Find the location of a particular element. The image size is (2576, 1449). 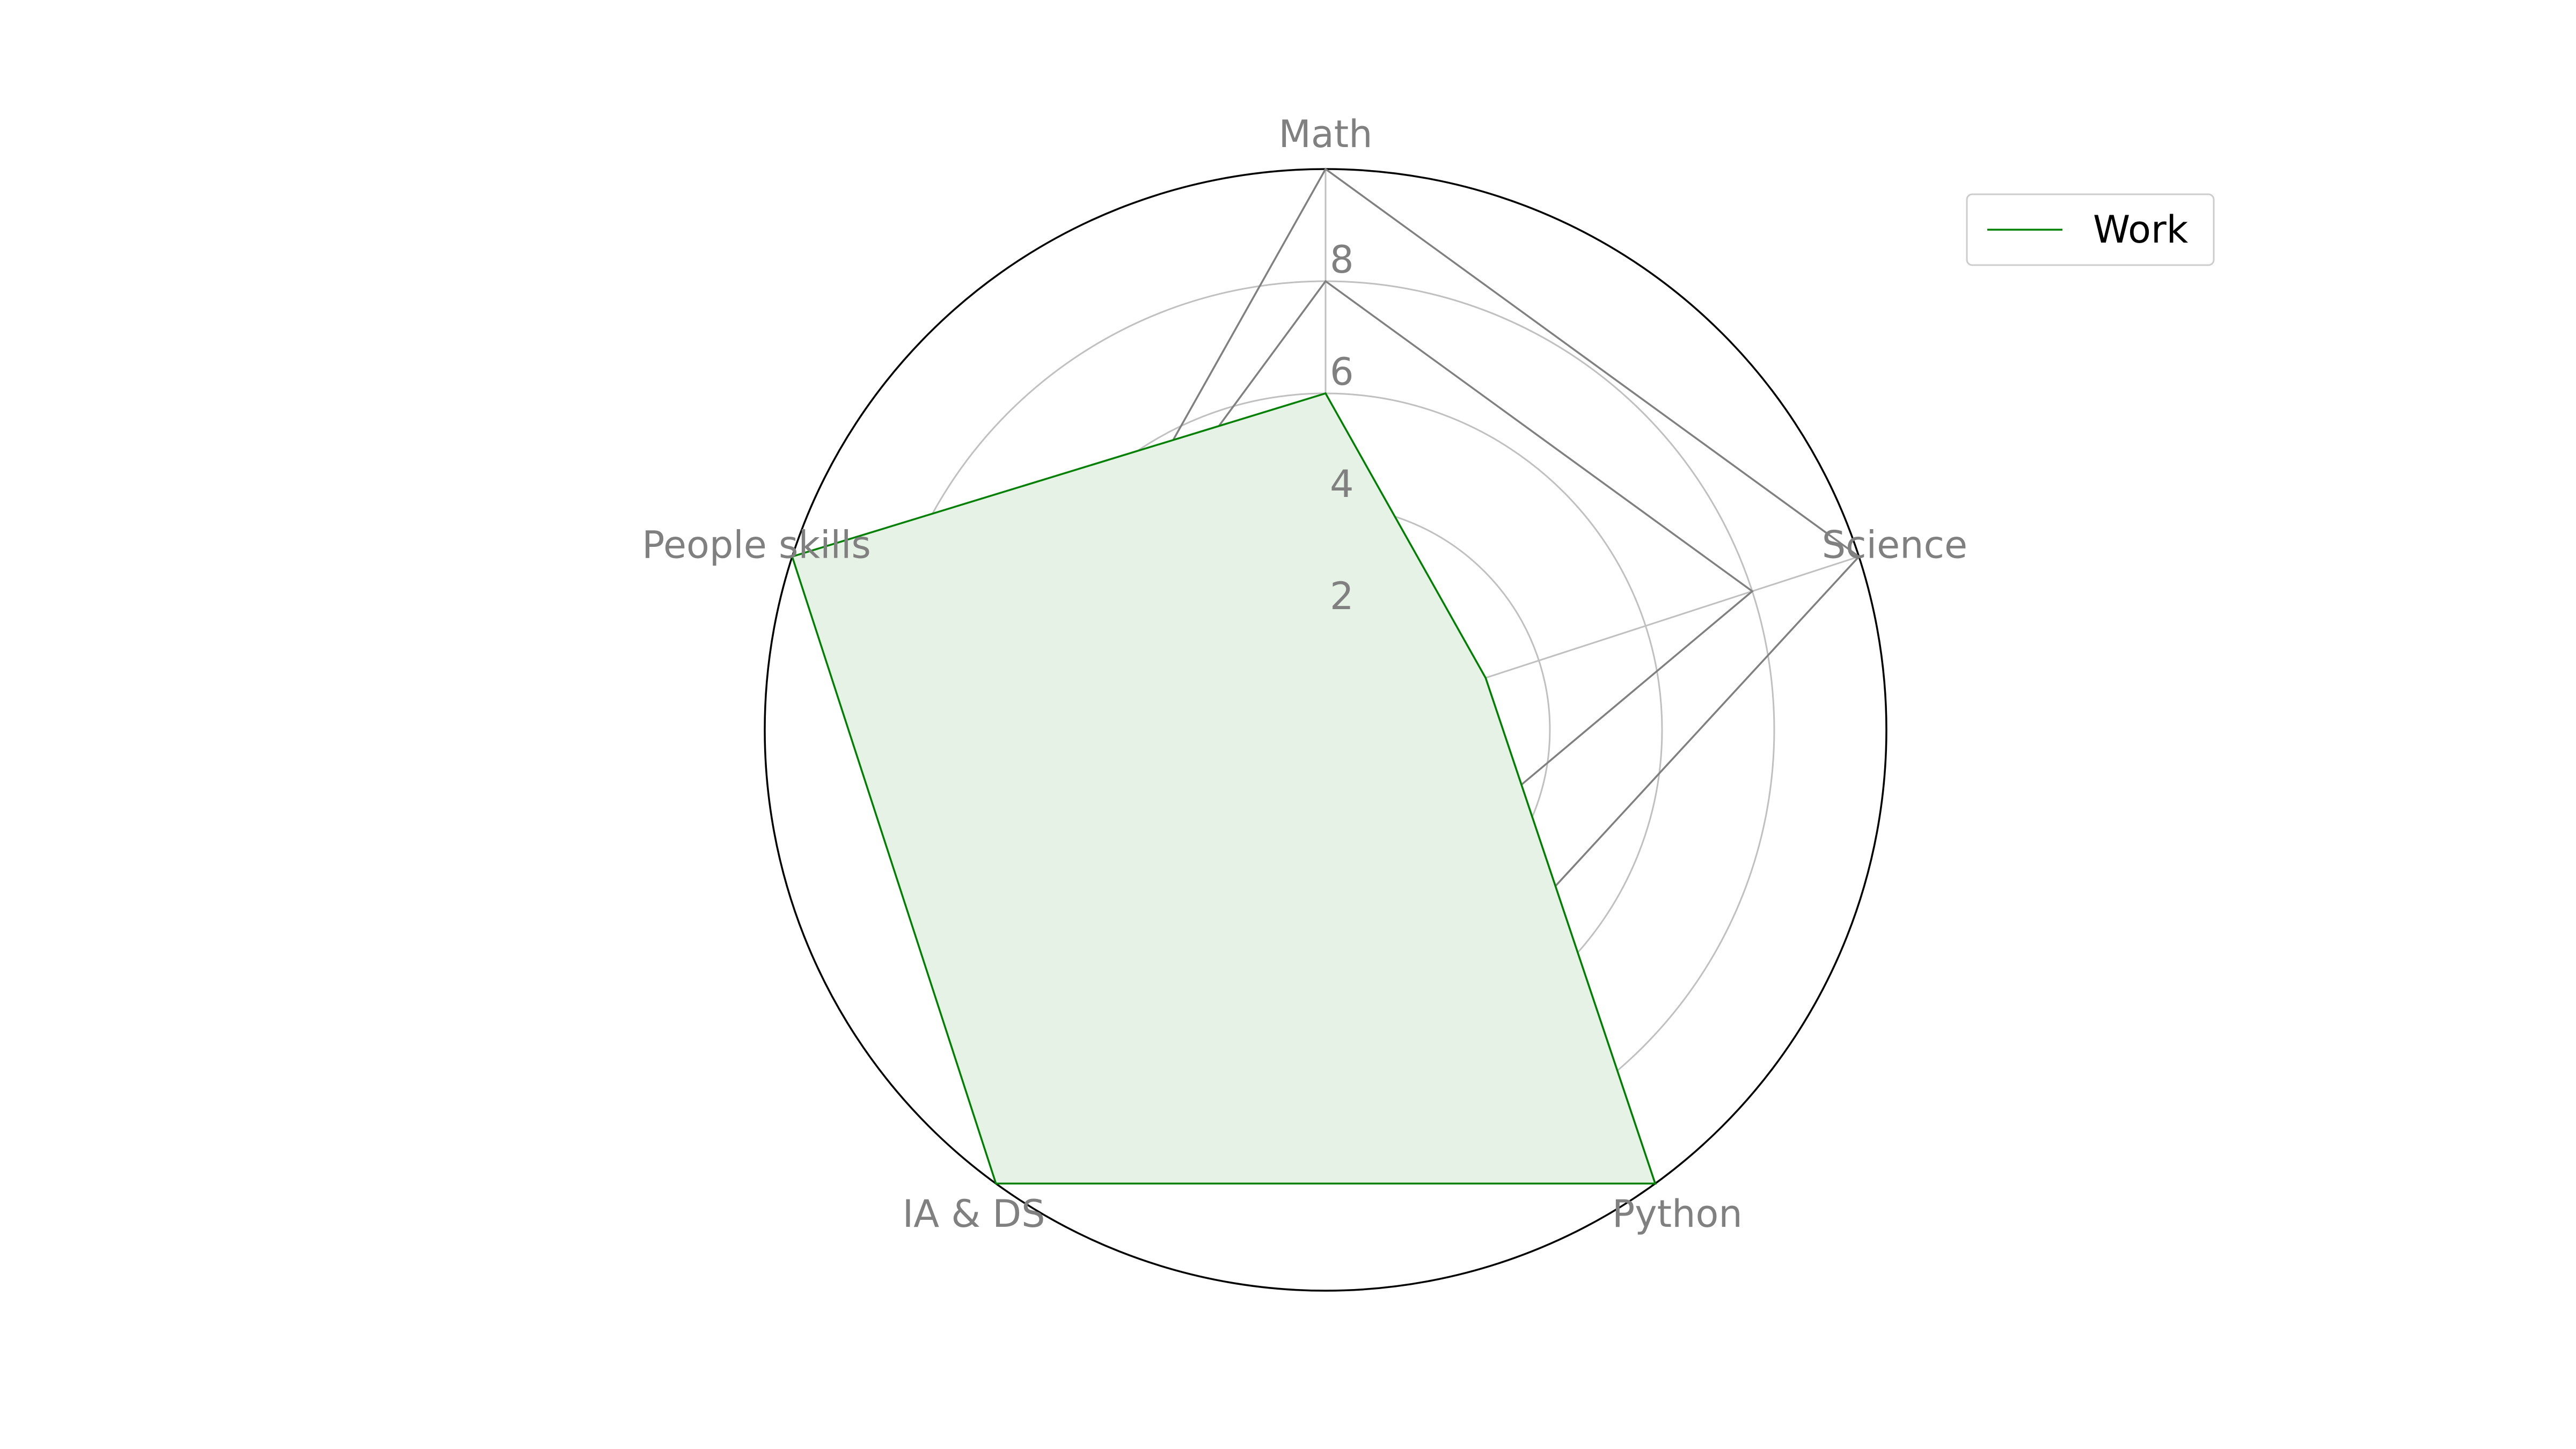

legend-box is located at coordinates (2090, 229).